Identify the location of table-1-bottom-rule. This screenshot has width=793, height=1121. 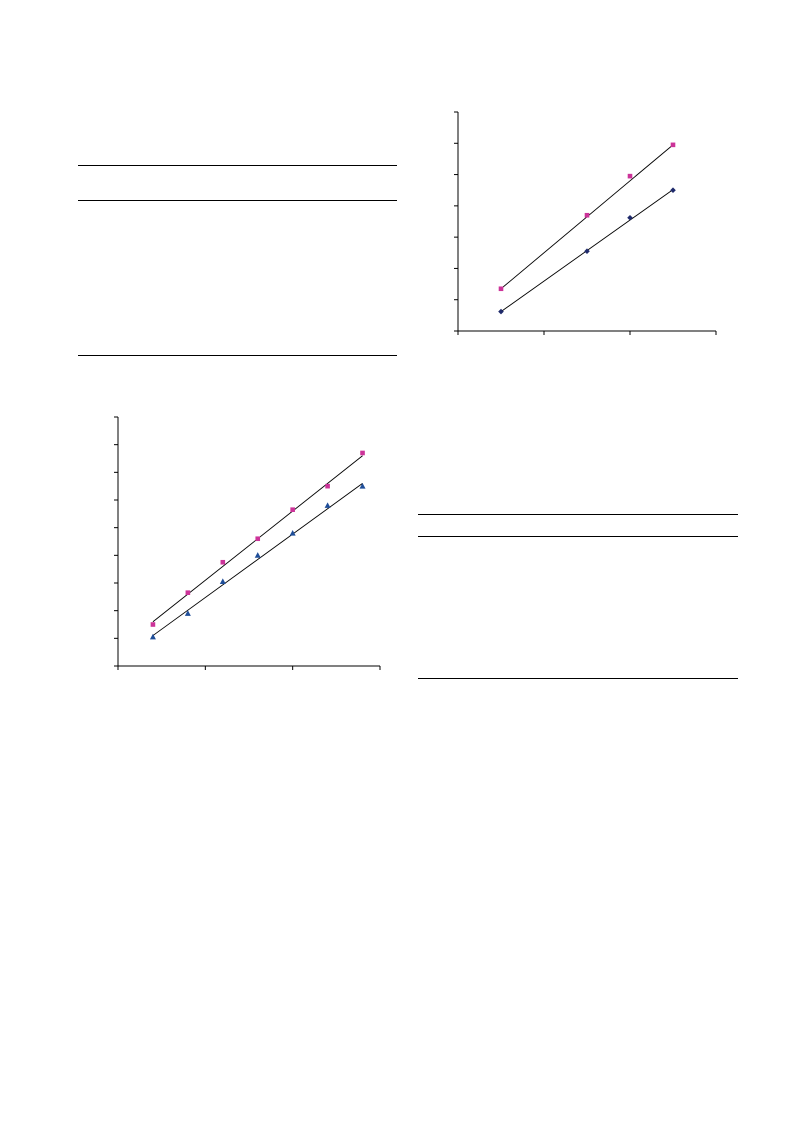
(237, 355).